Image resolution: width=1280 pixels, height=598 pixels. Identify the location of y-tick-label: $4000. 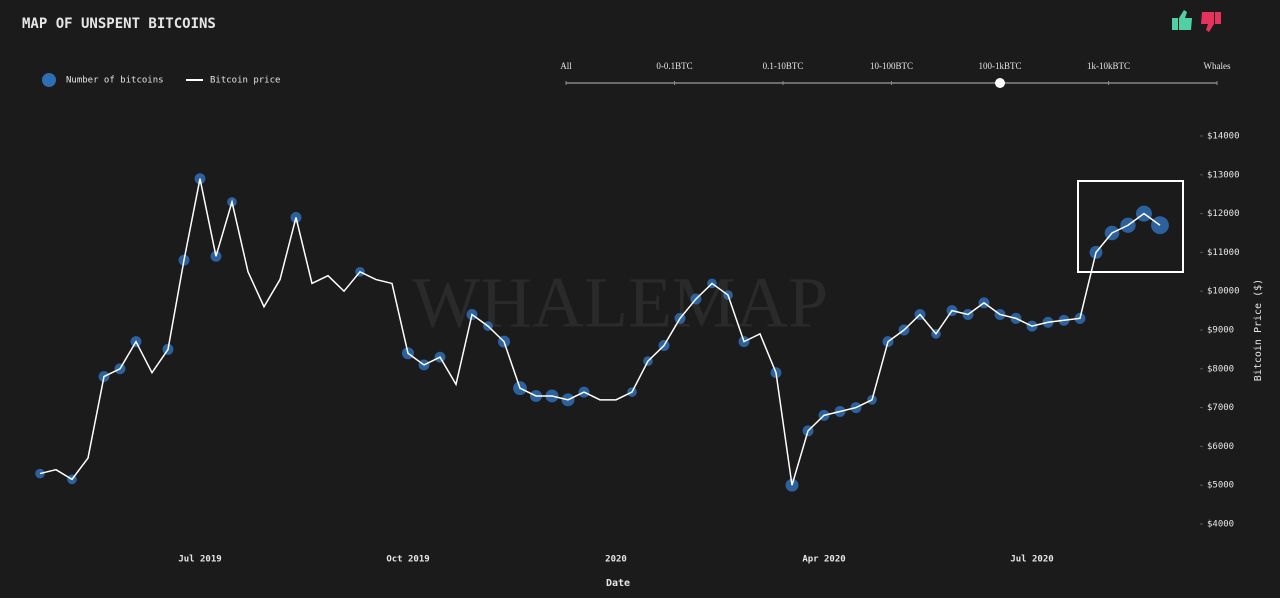
(1220, 525).